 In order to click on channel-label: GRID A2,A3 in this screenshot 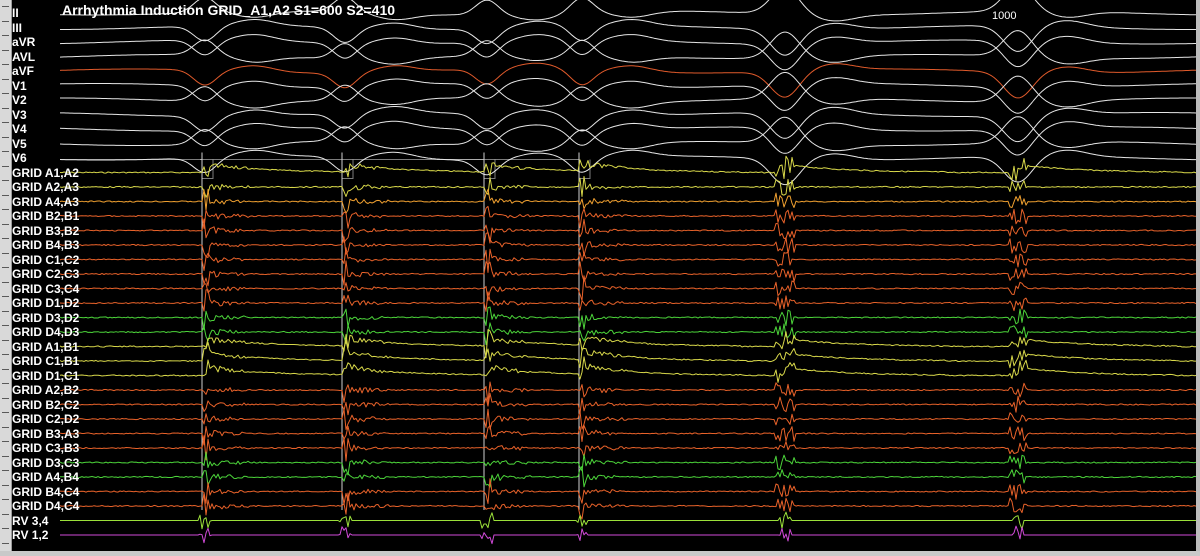, I will do `click(45, 187)`.